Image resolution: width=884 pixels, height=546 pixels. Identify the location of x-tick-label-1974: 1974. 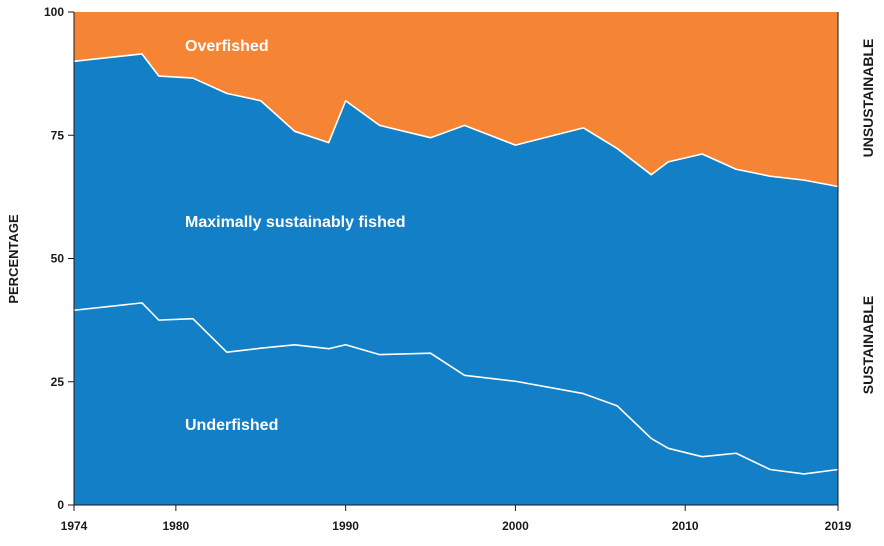
(74, 526).